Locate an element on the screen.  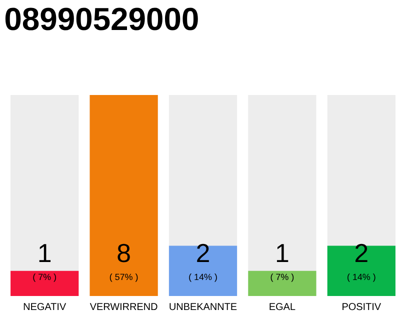
x-tick-label: POSITIV is located at coordinates (362, 306).